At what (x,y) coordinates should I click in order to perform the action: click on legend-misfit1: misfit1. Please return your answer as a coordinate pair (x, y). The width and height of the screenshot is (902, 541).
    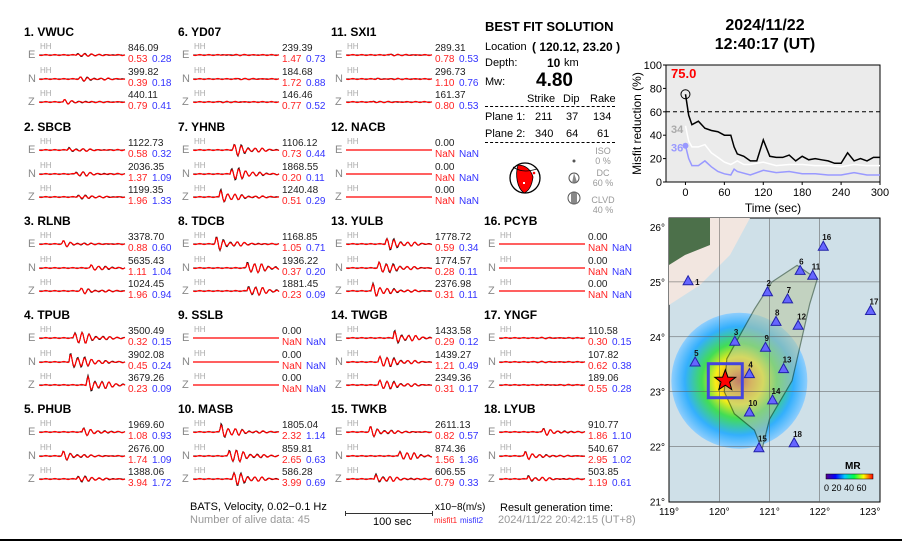
    Looking at the image, I should click on (446, 520).